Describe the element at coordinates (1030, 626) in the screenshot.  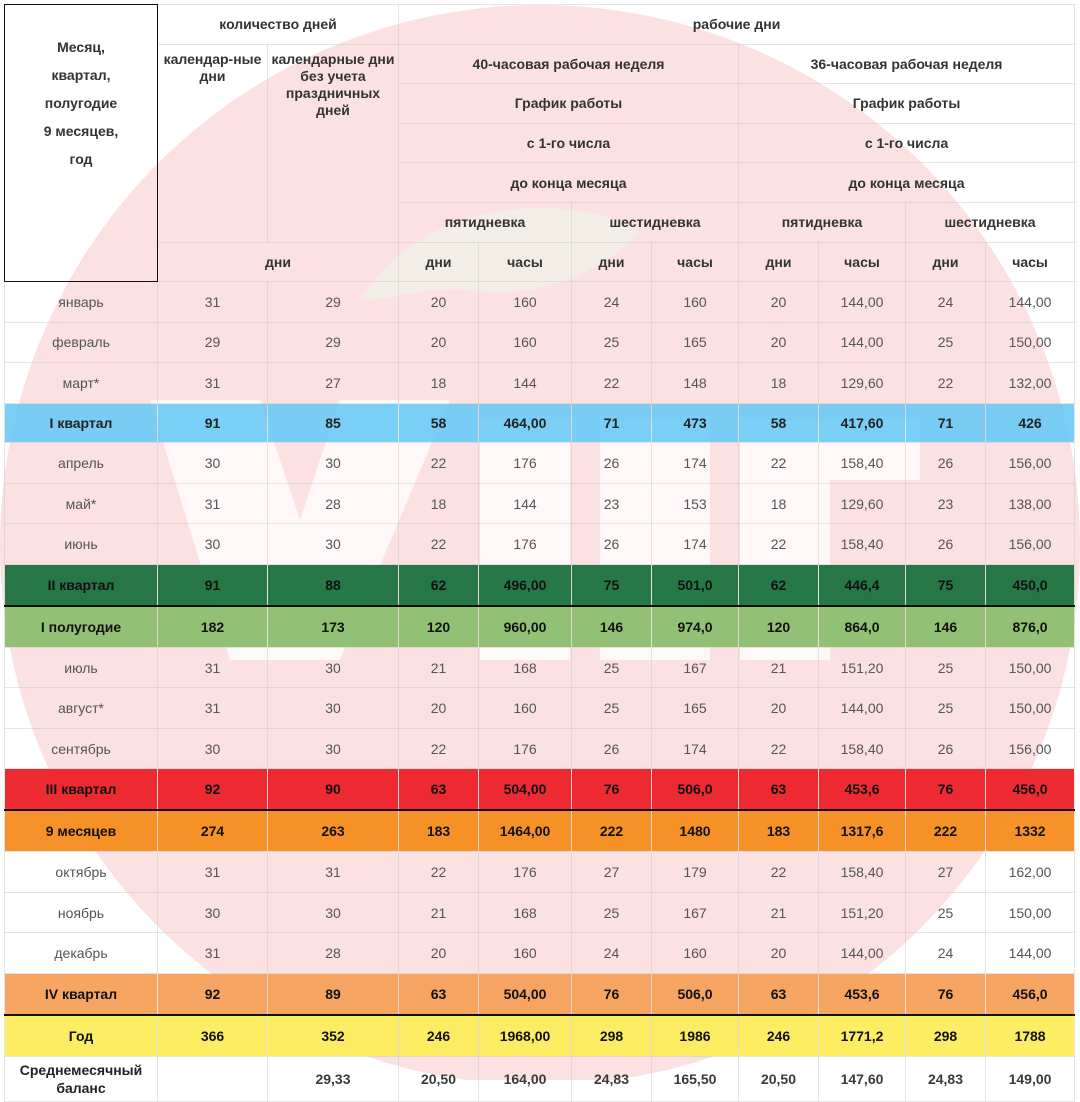
I see `table-cell: 876,0` at that location.